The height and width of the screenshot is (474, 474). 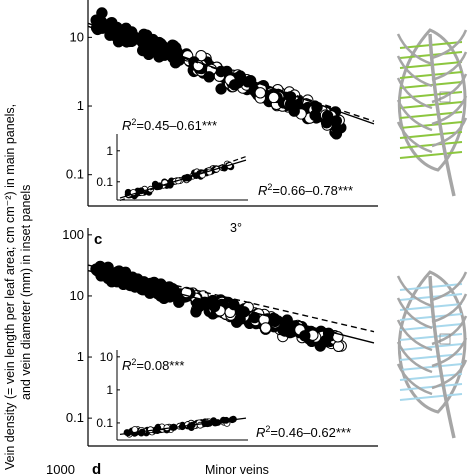 I want to click on bottom-fit-line-solid, so click(x=231, y=306).